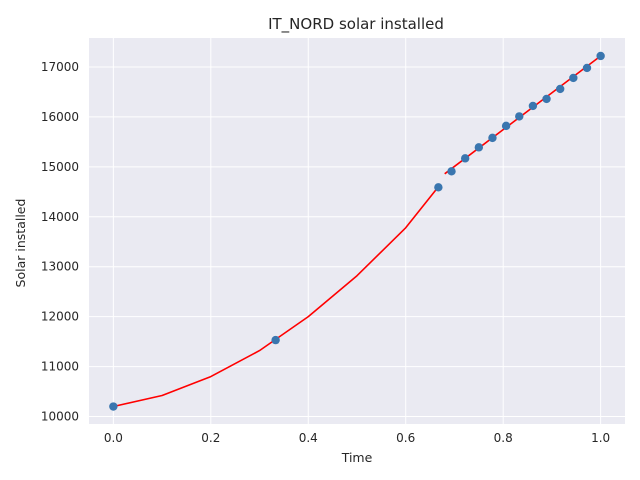 This screenshot has width=640, height=480. I want to click on y-tick-label: 12000, so click(60, 317).